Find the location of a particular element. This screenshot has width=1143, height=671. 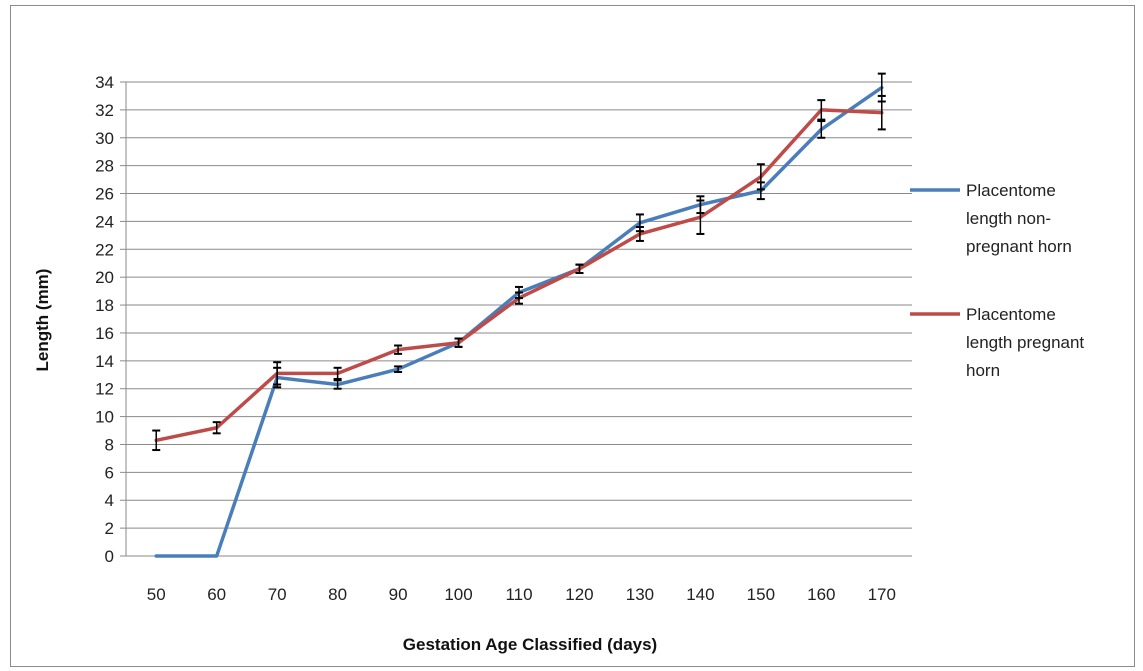

x-tick-label: 50 is located at coordinates (156, 594).